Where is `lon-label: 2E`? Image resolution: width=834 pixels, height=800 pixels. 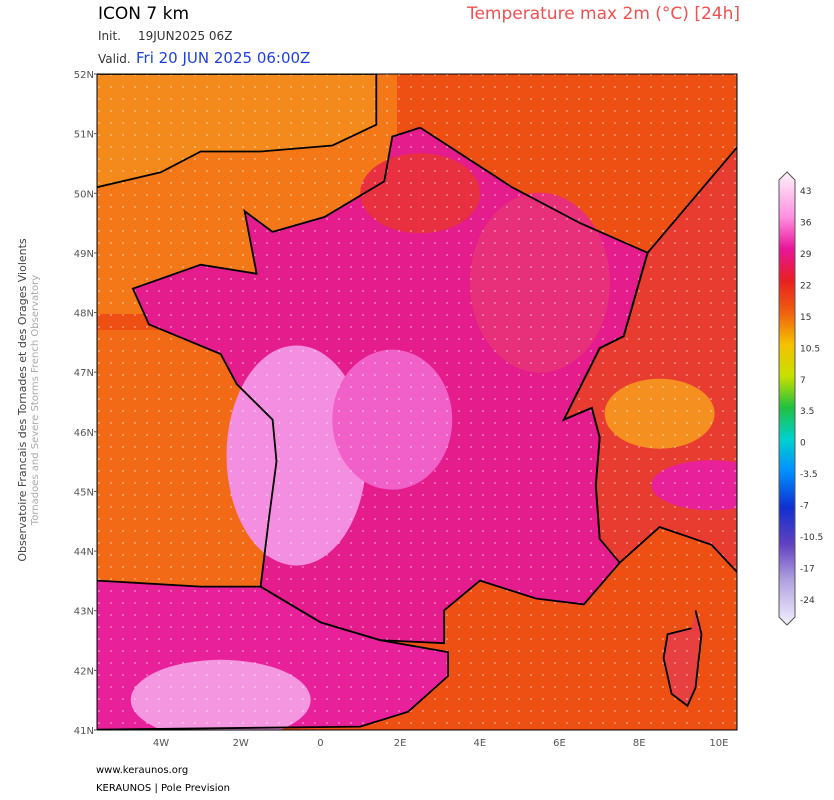 lon-label: 2E is located at coordinates (400, 743).